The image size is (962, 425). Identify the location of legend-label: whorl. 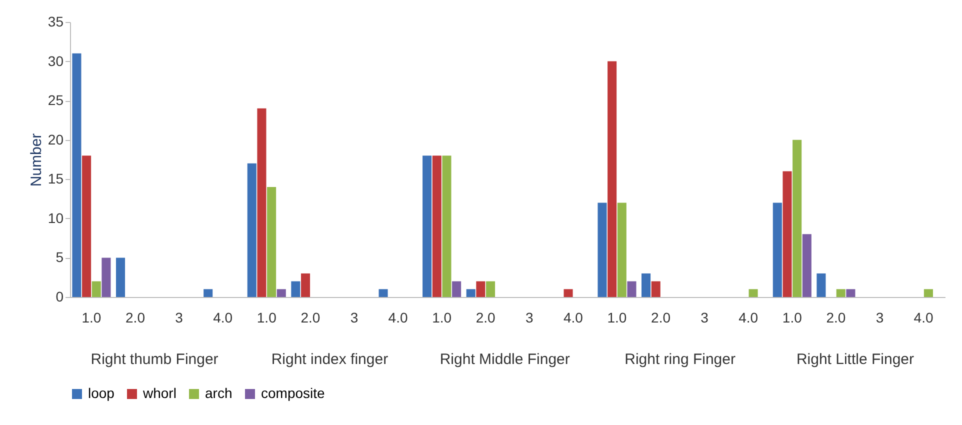
(159, 393).